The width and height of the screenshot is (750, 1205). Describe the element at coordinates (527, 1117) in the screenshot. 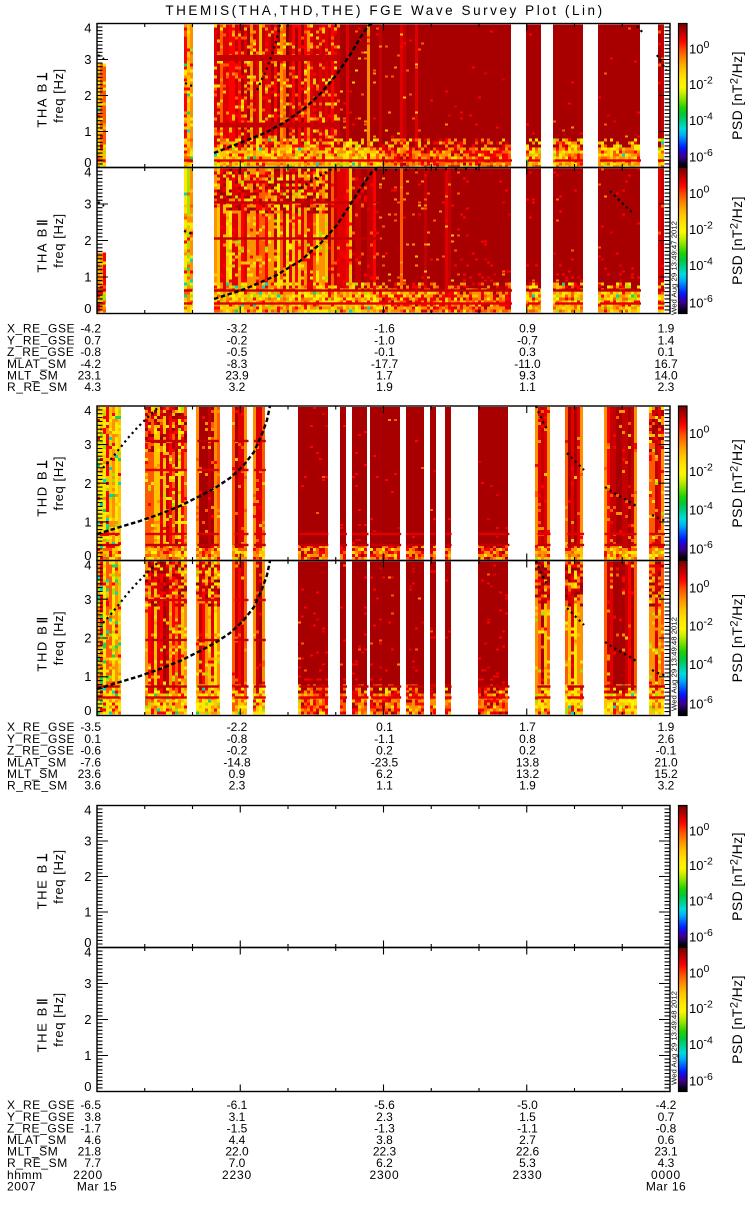

I see `svg-text: 1.5` at that location.